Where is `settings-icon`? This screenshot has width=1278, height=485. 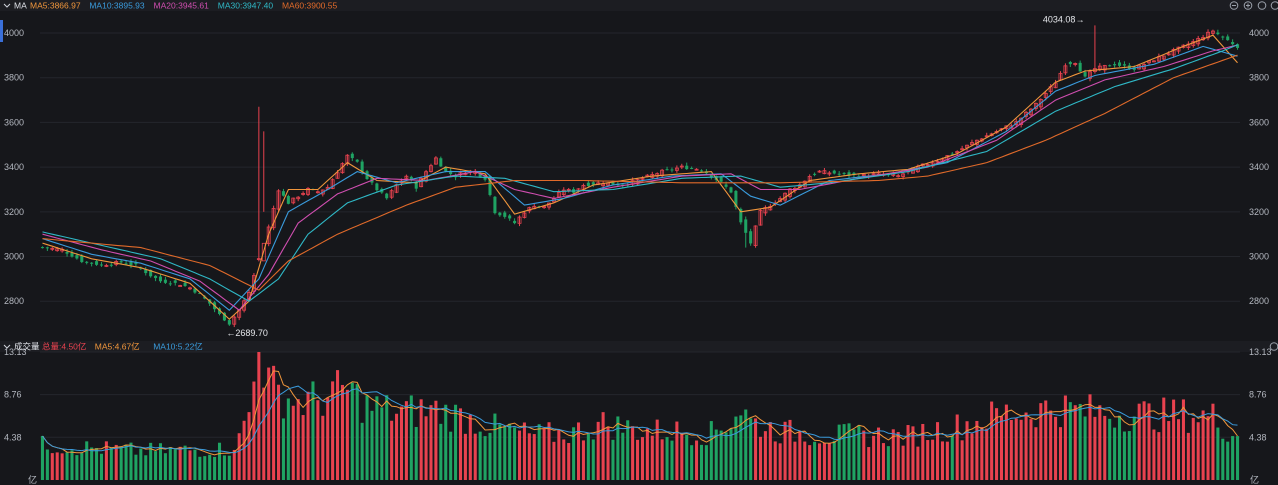 settings-icon is located at coordinates (1262, 5).